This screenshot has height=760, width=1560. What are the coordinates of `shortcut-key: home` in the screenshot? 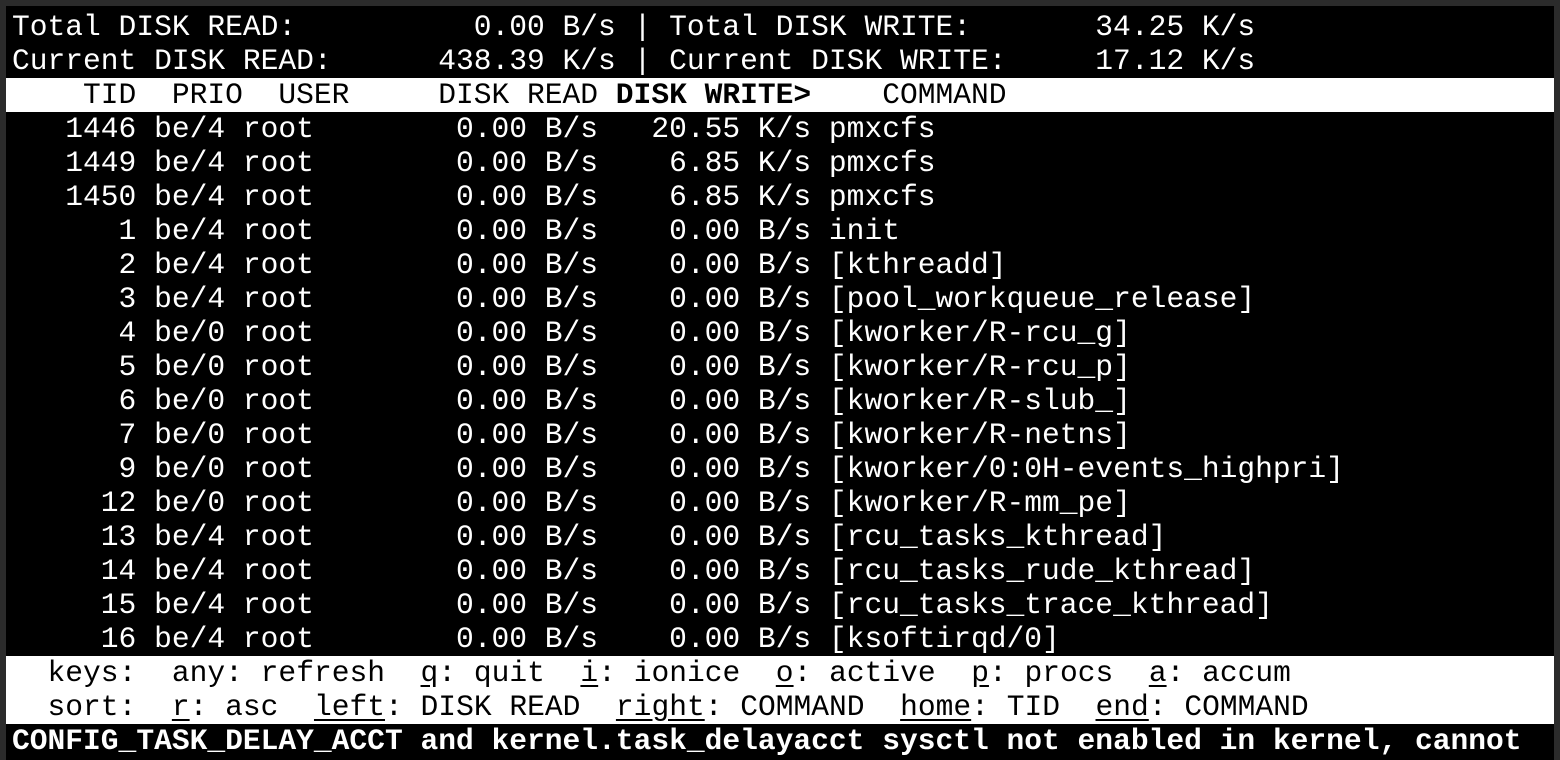 It's located at (936, 707).